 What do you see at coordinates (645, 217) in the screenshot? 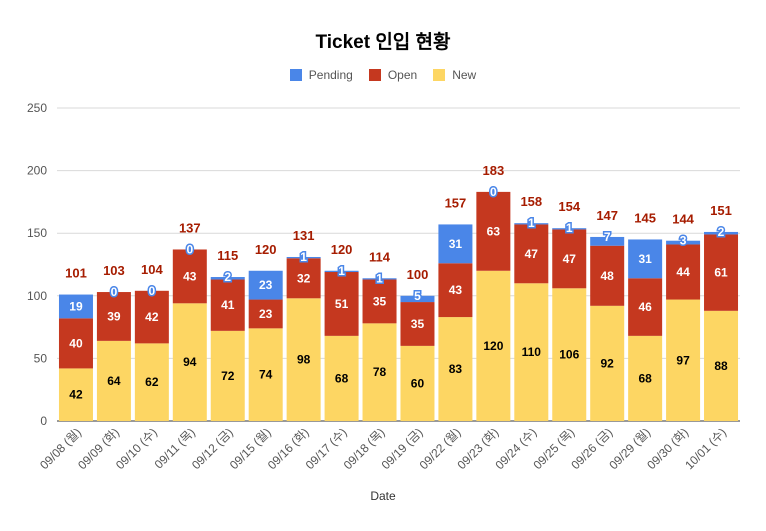
I see `total-label: 145` at bounding box center [645, 217].